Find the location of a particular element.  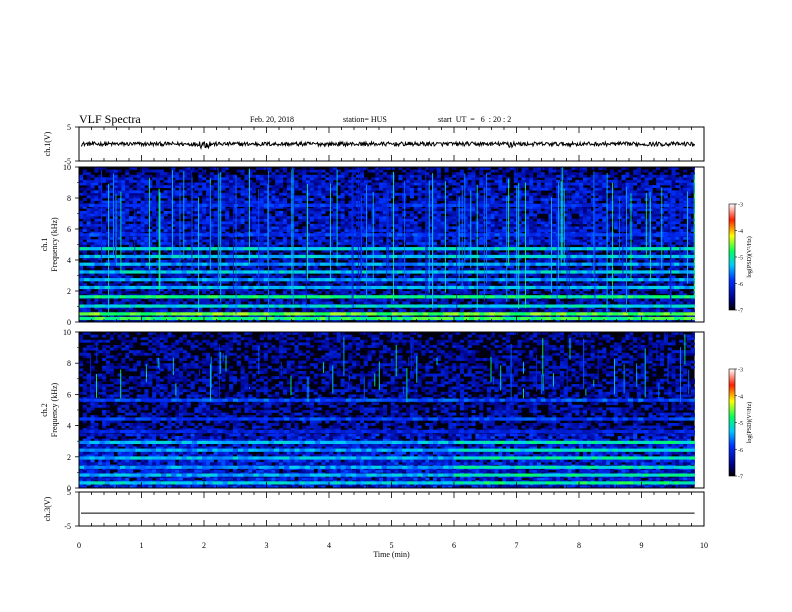

xtick-label: 5 is located at coordinates (392, 545).